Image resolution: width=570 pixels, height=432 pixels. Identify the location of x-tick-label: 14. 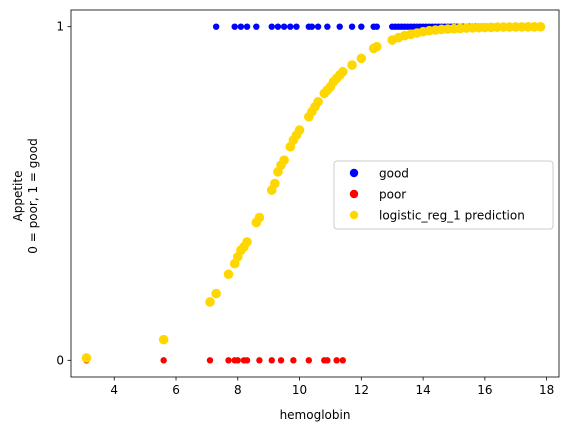
(422, 390).